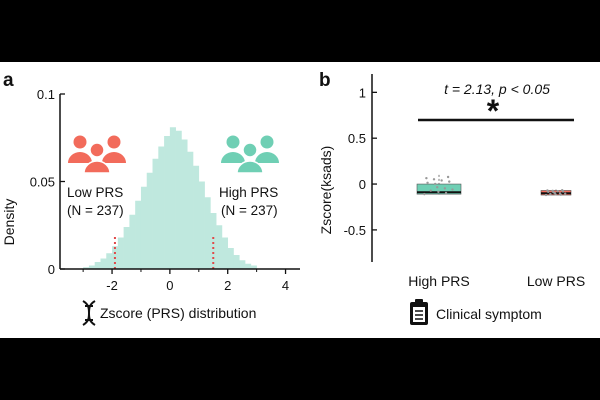 The width and height of the screenshot is (600, 400). Describe the element at coordinates (8, 80) in the screenshot. I see `panel-a-letter: a` at that location.